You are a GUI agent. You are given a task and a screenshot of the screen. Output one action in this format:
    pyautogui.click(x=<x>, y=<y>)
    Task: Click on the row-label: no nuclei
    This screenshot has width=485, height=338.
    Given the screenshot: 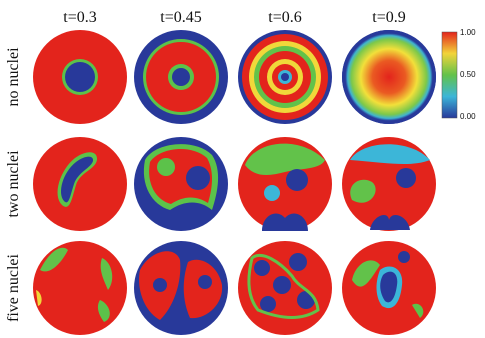 What is the action you would take?
    pyautogui.click(x=13, y=77)
    